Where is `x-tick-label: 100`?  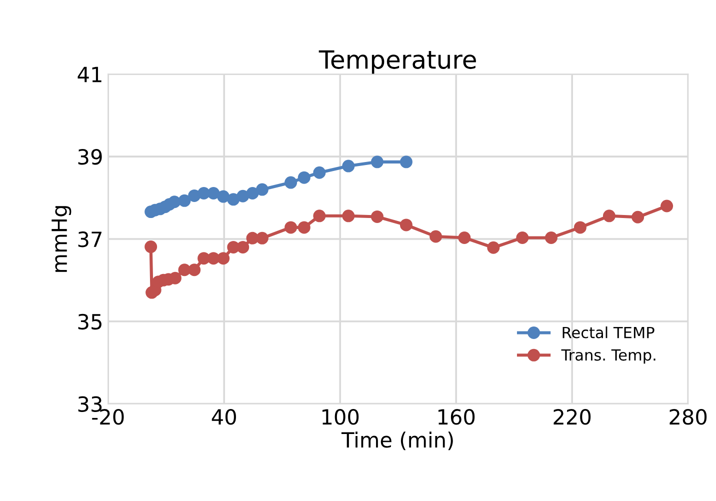
x-tick-label: 100 is located at coordinates (340, 417).